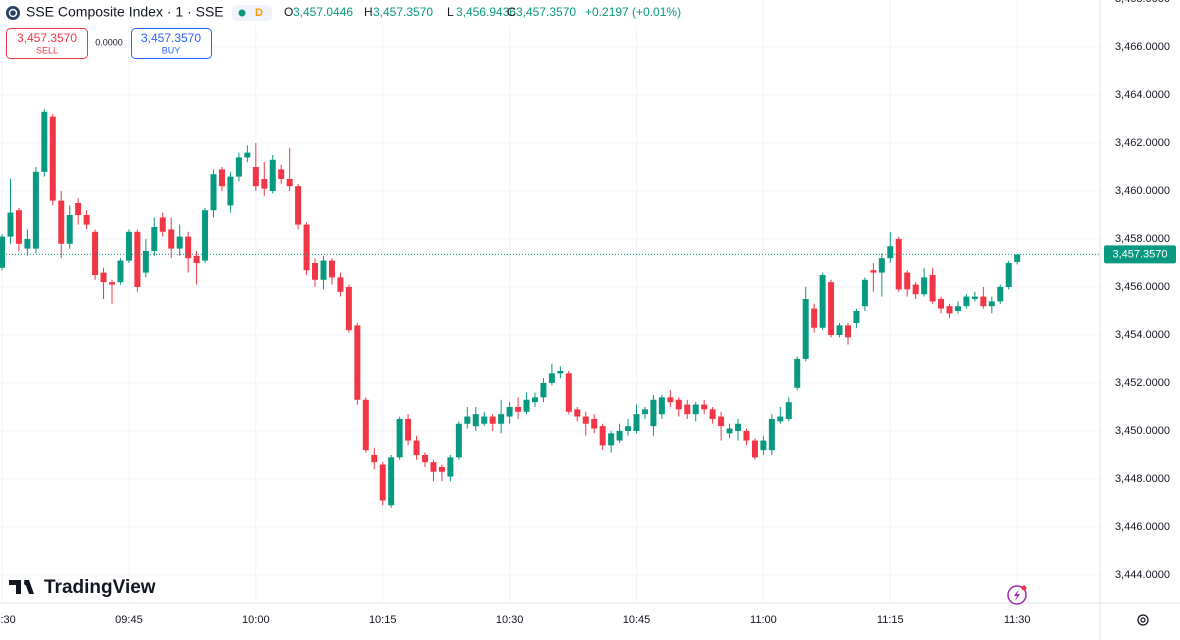  Describe the element at coordinates (1017, 595) in the screenshot. I see `lightning-icon` at that location.